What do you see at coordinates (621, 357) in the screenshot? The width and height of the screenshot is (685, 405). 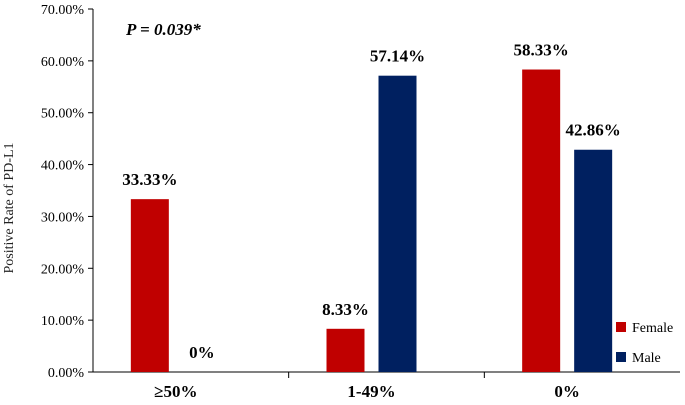 I see `legend-swatch-male` at bounding box center [621, 357].